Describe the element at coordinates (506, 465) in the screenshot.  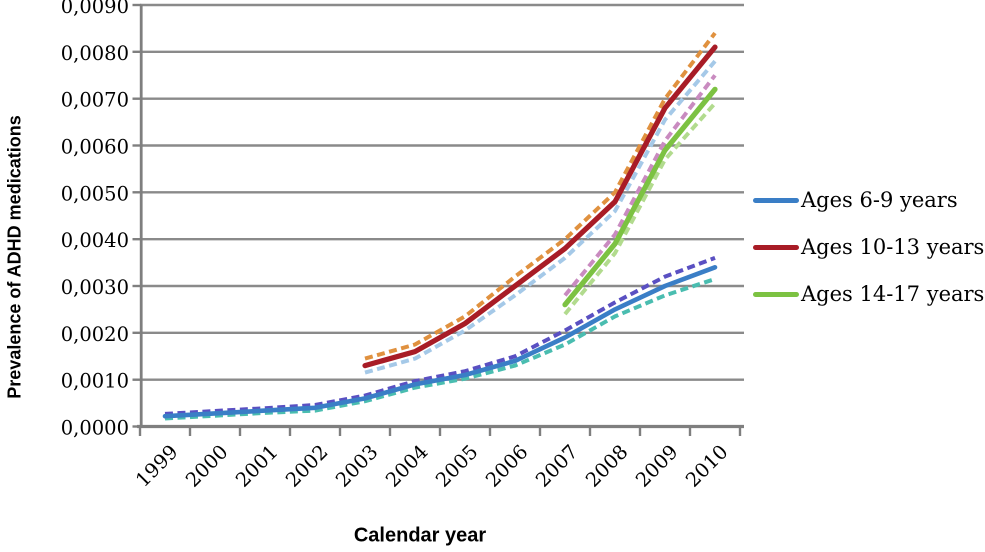
I see `x-tick-label: 2006` at that location.